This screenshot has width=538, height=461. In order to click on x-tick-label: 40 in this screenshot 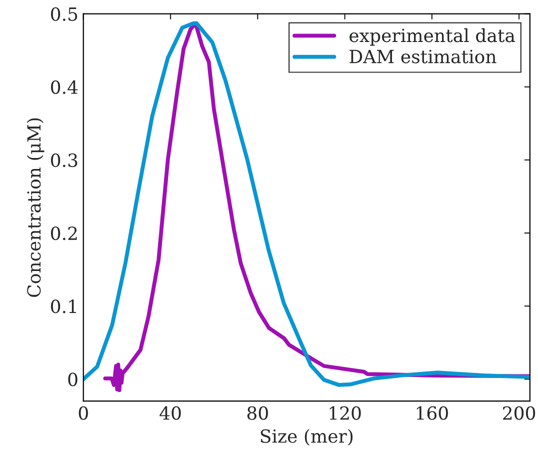, I will do `click(170, 413)`.